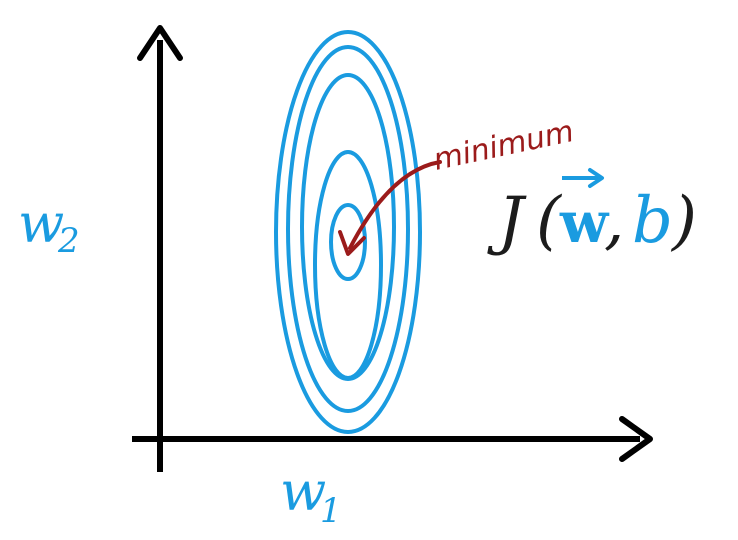  Describe the element at coordinates (584, 223) in the screenshot. I see `formula-vector-w: w` at that location.